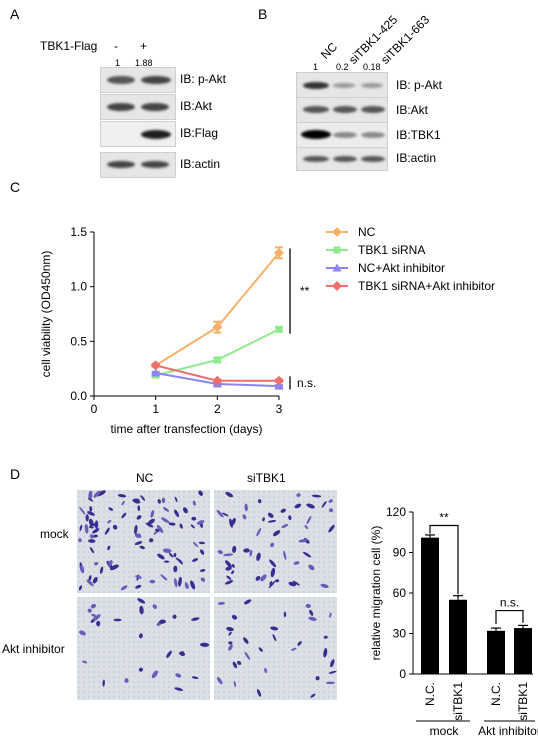 Image resolution: width=538 pixels, height=747 pixels. Describe the element at coordinates (400, 593) in the screenshot. I see `y-tick-label: 60` at that location.